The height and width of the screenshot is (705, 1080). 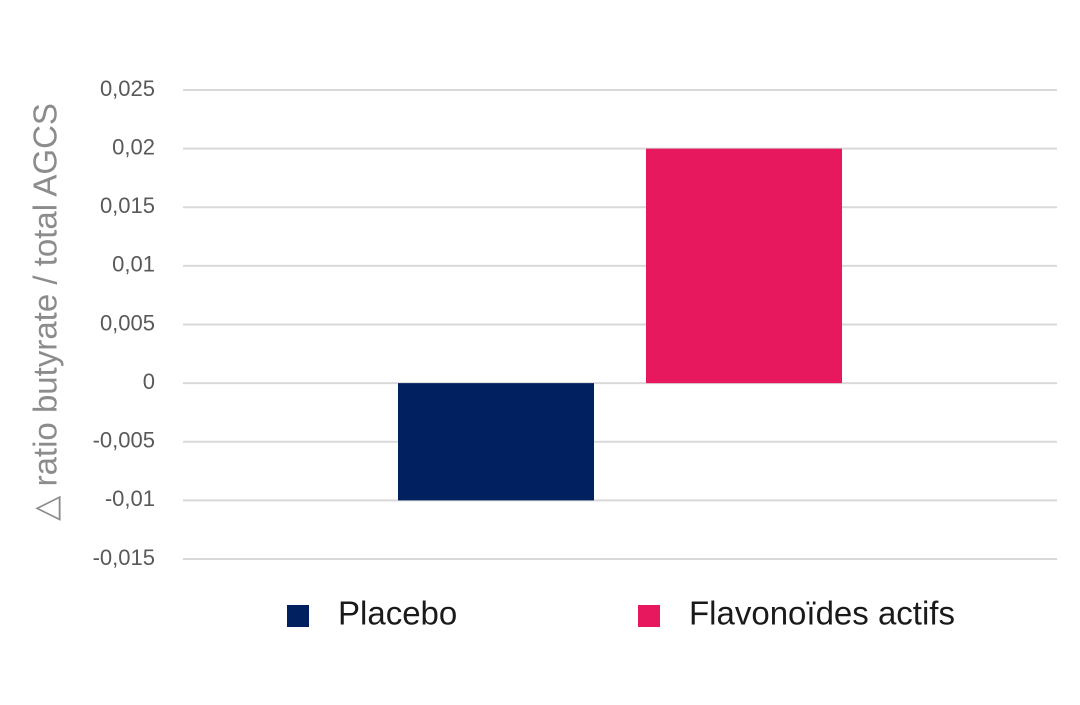 I want to click on y-tick-label: -0,015, so click(x=124, y=557).